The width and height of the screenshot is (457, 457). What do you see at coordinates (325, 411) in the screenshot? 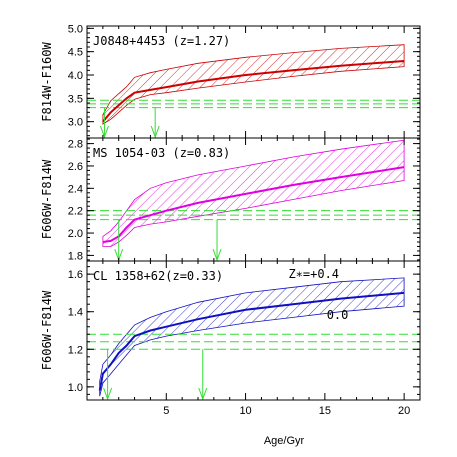
I see `x-tick-label: 15` at bounding box center [325, 411].